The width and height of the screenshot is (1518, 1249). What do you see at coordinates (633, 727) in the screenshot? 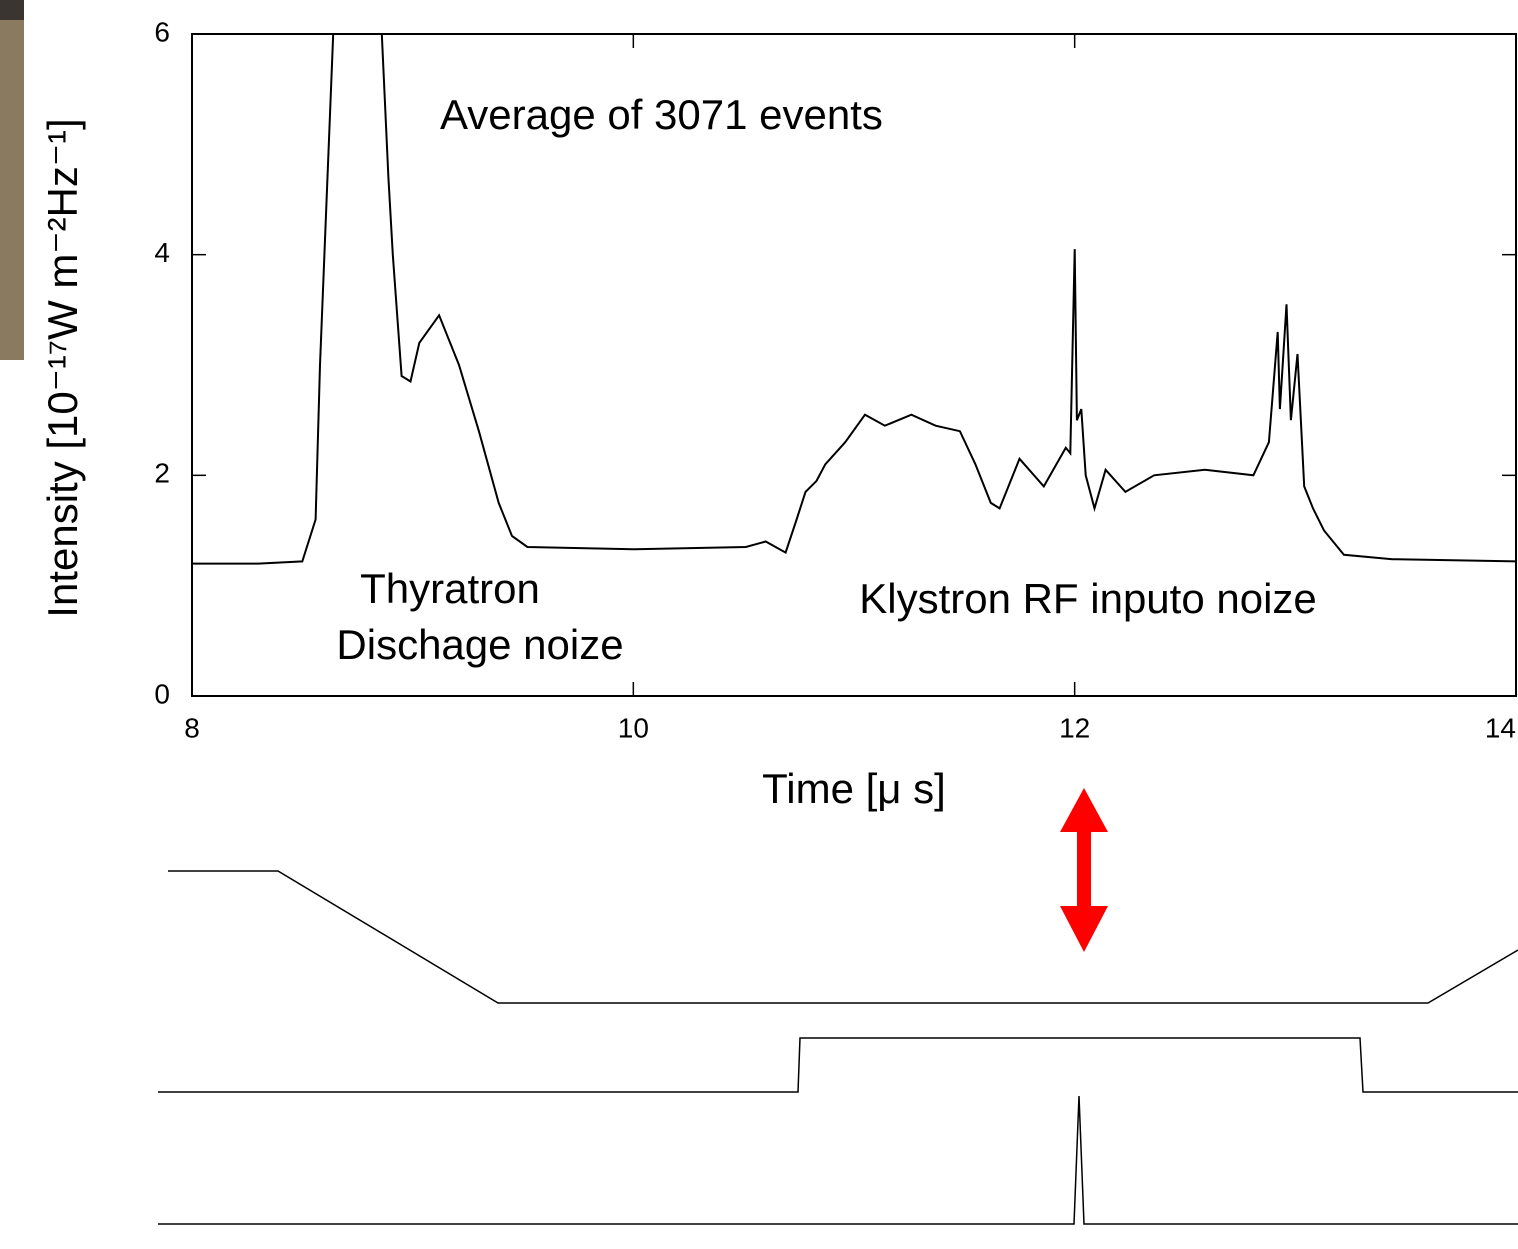
I see `x-tick-label: 10` at bounding box center [633, 727].